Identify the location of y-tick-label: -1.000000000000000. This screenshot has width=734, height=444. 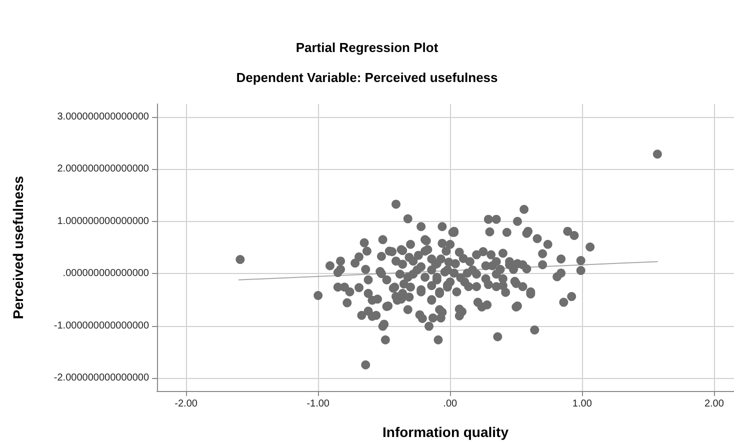
(102, 326).